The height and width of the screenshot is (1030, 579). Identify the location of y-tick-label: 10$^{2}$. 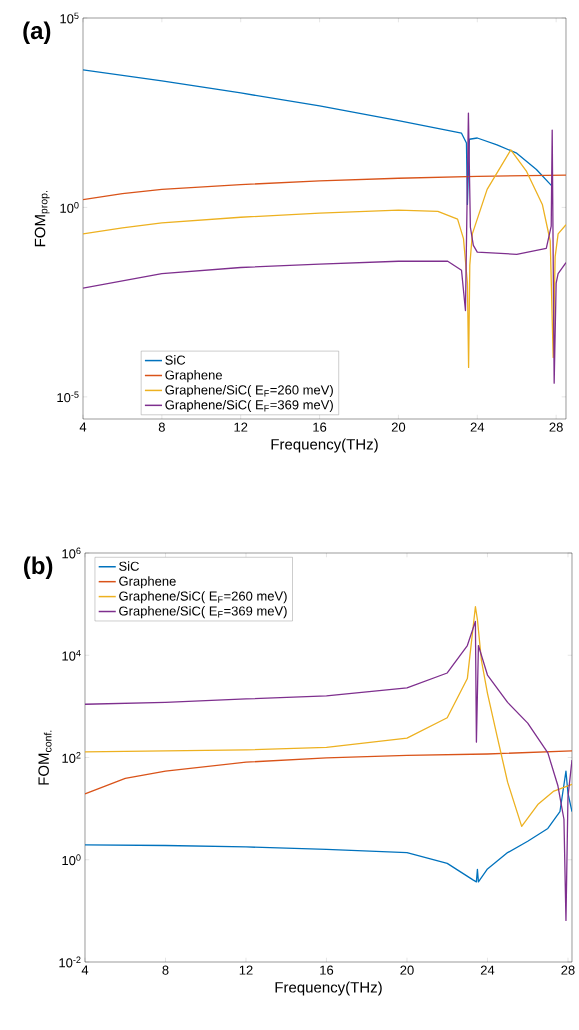
(71, 757).